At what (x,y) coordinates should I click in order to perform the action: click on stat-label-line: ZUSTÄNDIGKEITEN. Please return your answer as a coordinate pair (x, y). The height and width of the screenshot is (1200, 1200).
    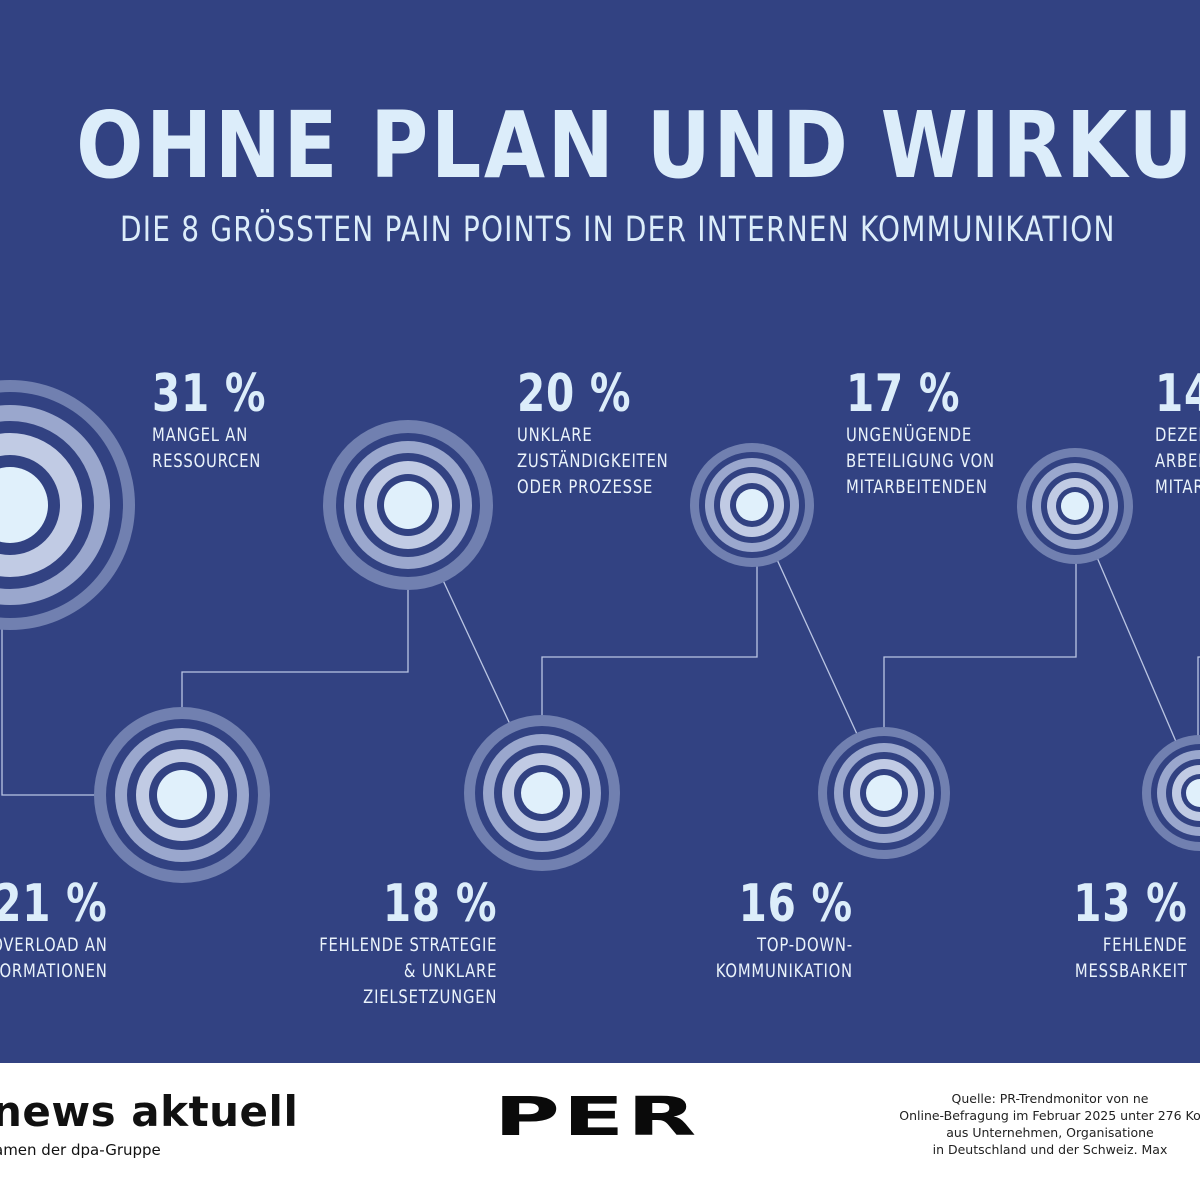
    Looking at the image, I should click on (593, 461).